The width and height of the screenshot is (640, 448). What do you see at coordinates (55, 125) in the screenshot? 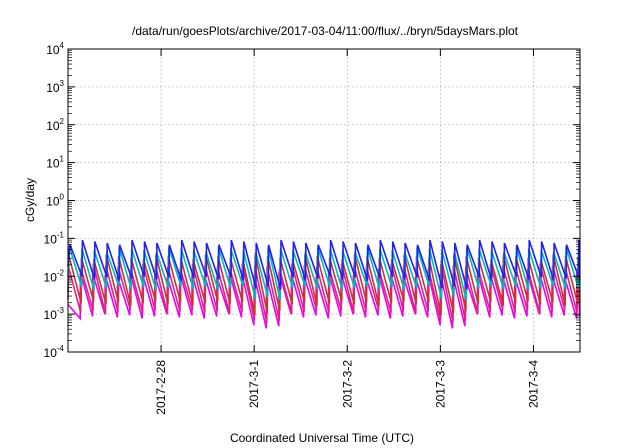
I see `y-tick-label: 10²` at bounding box center [55, 125].